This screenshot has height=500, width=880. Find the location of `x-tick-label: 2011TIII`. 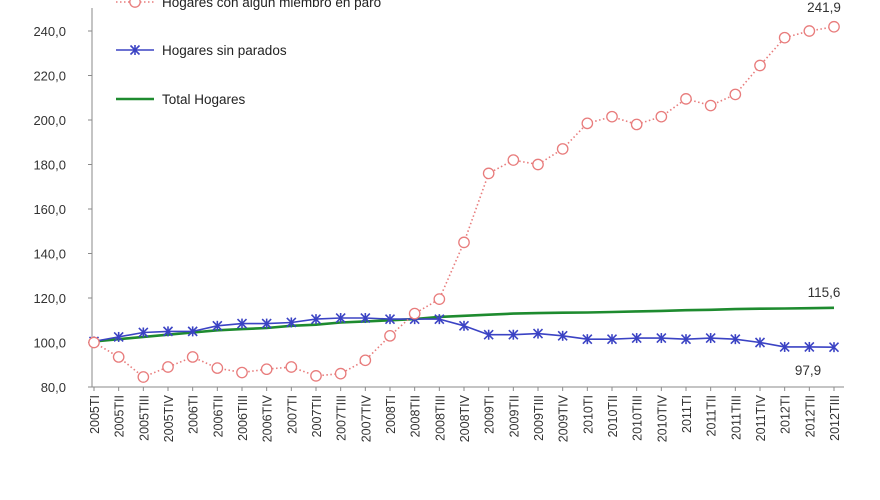

x-tick-label: 2011TIII is located at coordinates (736, 417).